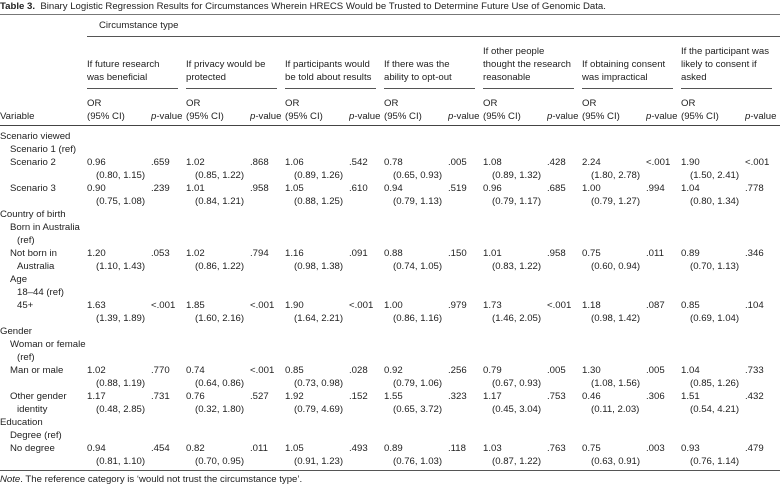 The height and width of the screenshot is (489, 780). Describe the element at coordinates (655, 396) in the screenshot. I see `p-value: .306` at that location.